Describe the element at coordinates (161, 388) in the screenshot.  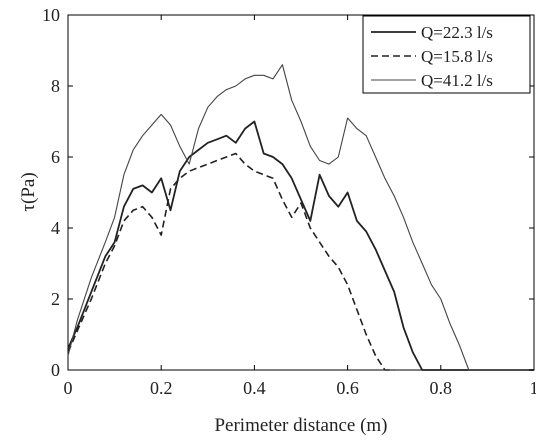
I see `x-tick-label: 0.2` at that location.